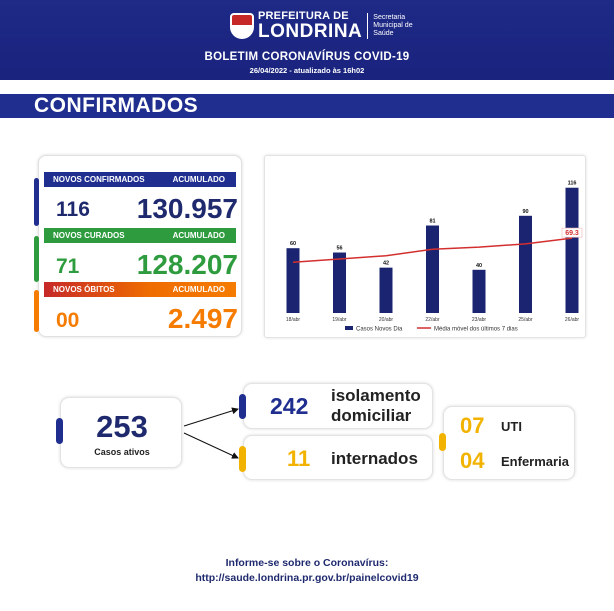 Image resolution: width=614 pixels, height=611 pixels. What do you see at coordinates (307, 70) in the screenshot?
I see `bulletin-date: 26/04/2022 - atualizado às 16h02` at bounding box center [307, 70].